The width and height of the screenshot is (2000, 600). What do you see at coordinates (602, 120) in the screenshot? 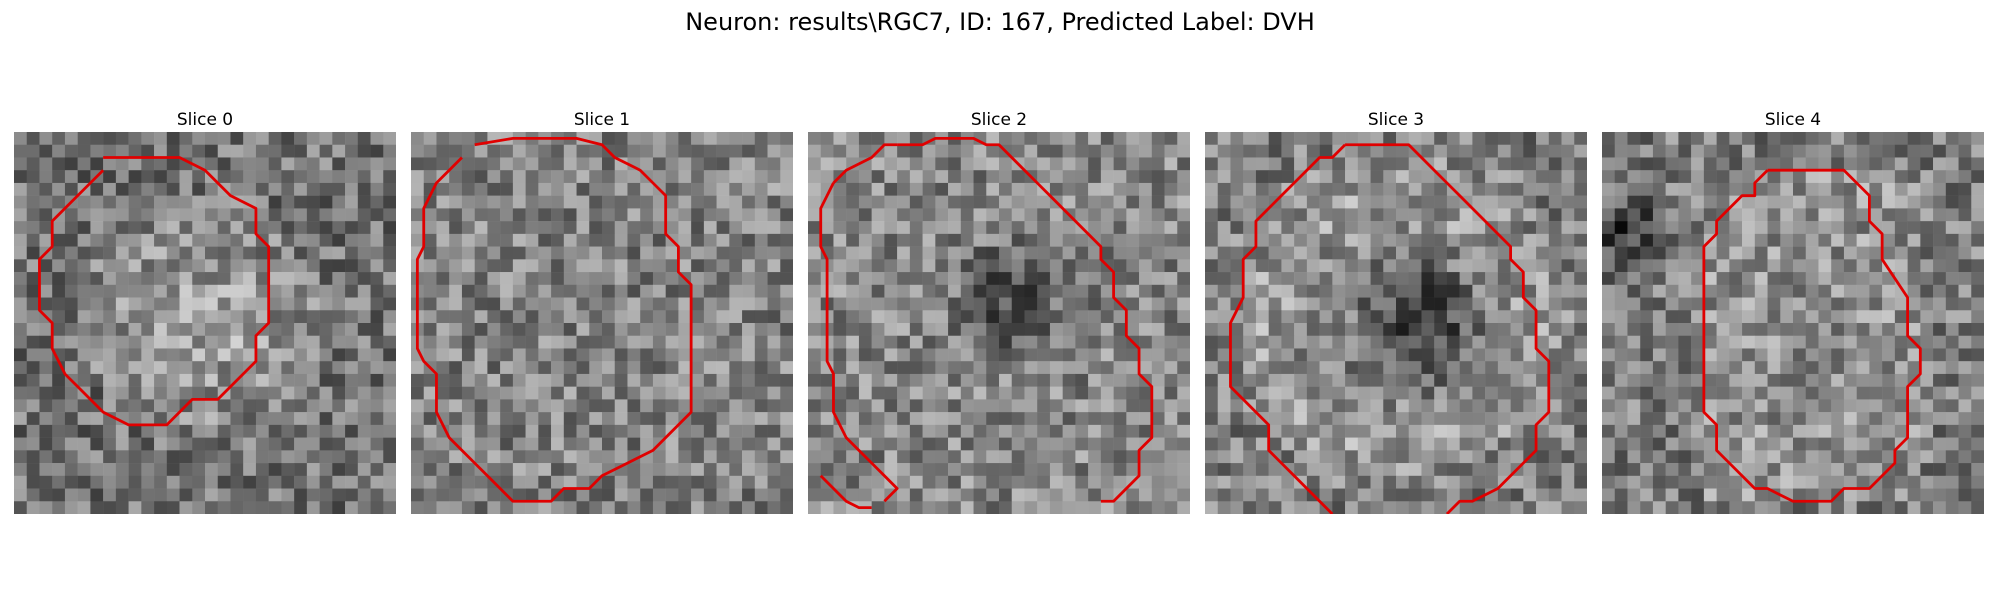
I see `slice-title-1: Slice 1` at bounding box center [602, 120].